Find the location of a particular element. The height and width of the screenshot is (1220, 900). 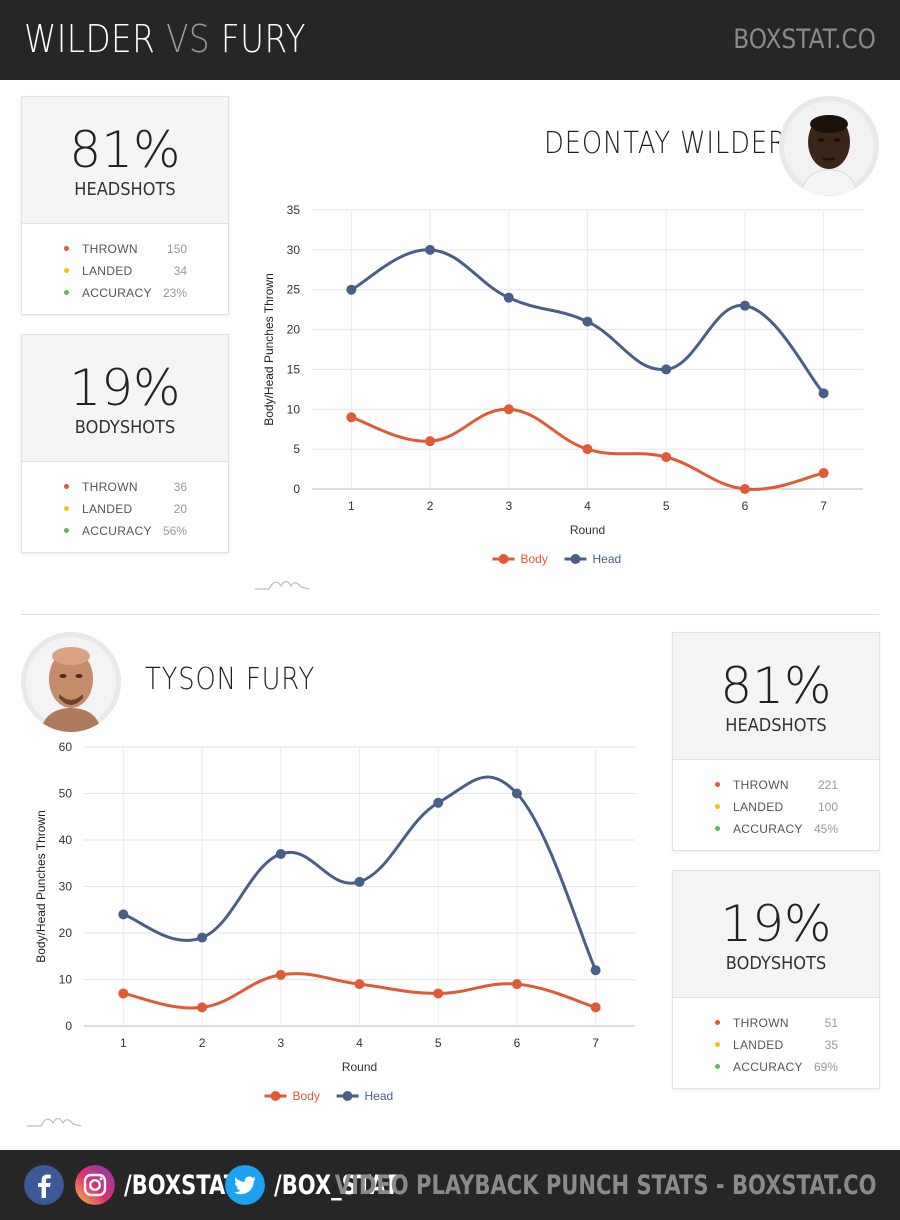

y-axis-label: Body/Head Punches Thrown is located at coordinates (41, 886).